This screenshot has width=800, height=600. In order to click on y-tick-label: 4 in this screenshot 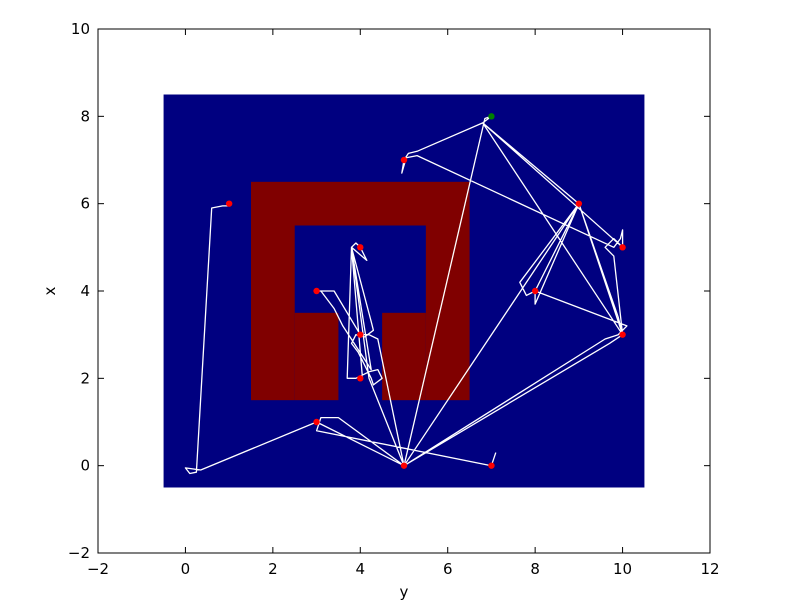, I will do `click(85, 291)`.